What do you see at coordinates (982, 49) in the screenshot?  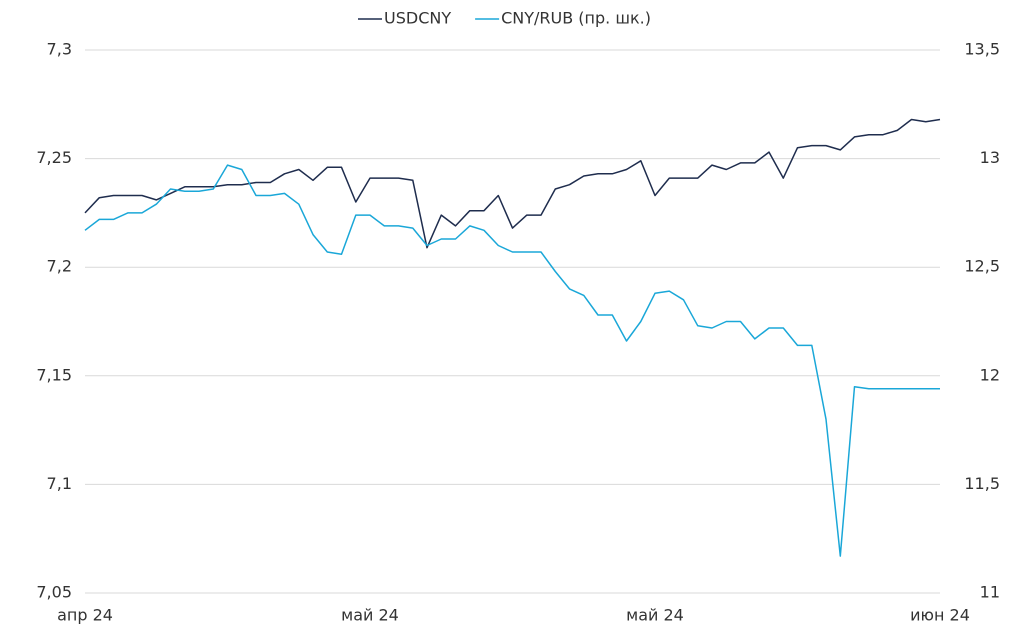 I see `y2-tick-label: 13,5` at bounding box center [982, 49].